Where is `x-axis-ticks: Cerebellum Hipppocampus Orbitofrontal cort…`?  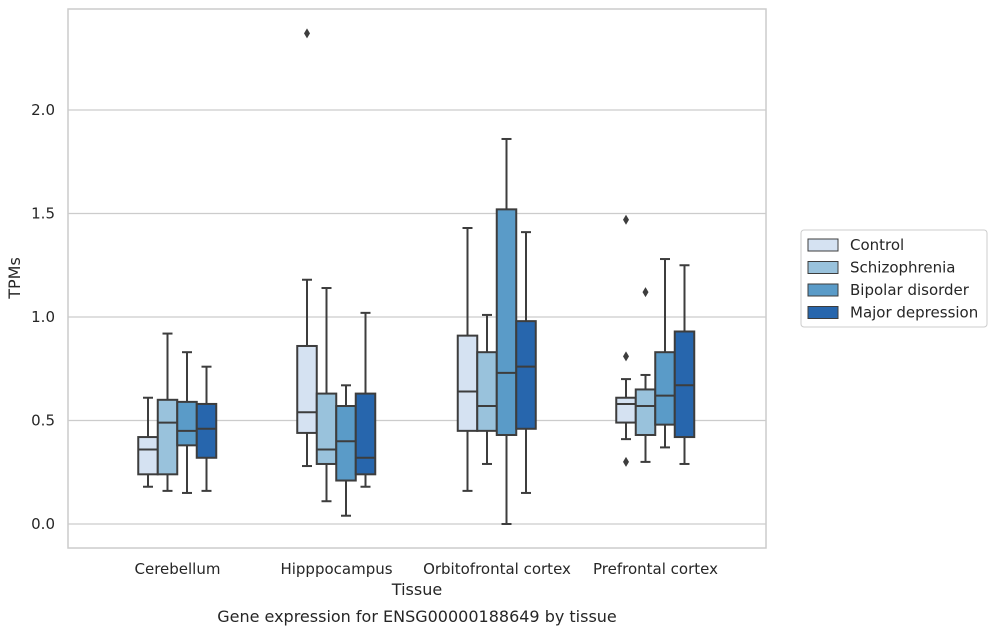 x-axis-ticks: Cerebellum Hipppocampus Orbitofrontal cort… is located at coordinates (427, 569).